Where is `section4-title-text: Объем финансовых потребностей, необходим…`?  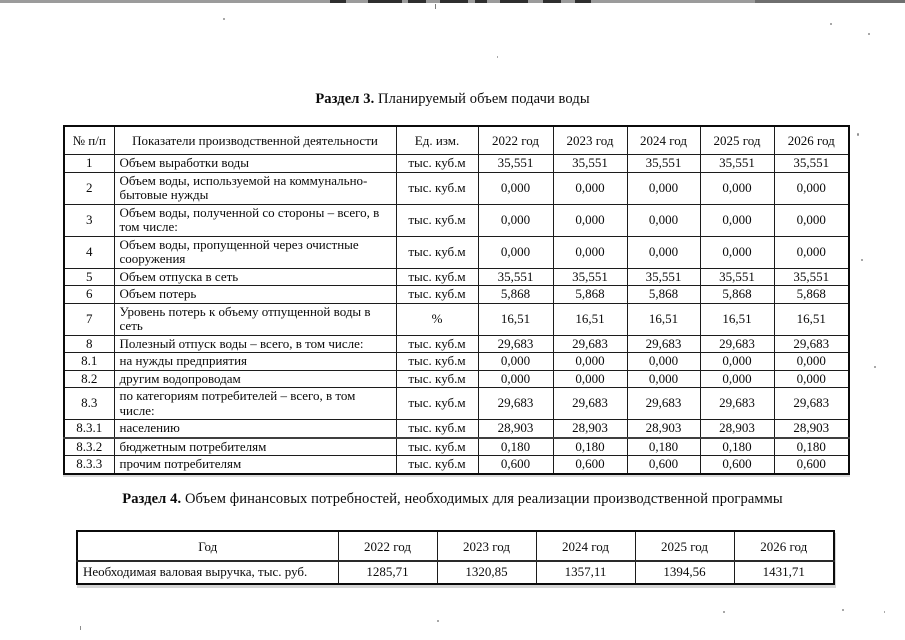 section4-title-text: Объем финансовых потребностей, необходим… is located at coordinates (482, 499).